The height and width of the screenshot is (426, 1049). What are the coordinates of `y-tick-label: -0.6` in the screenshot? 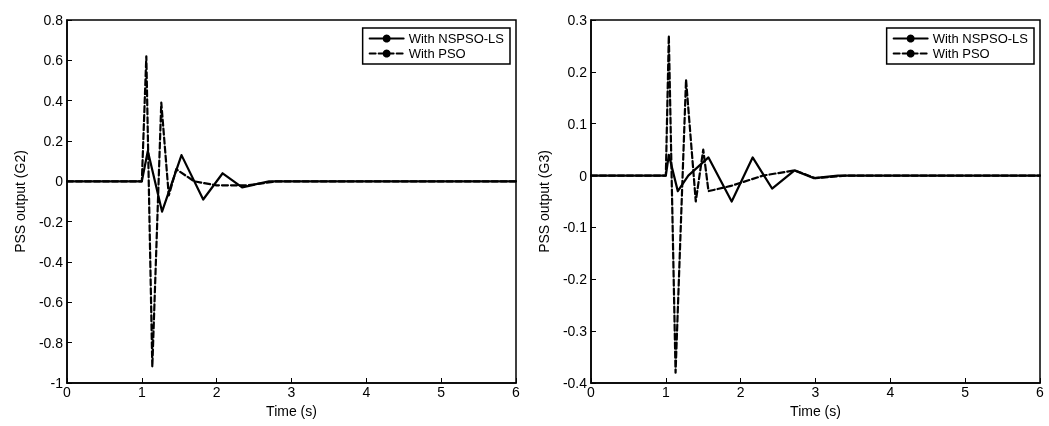 It's located at (51, 302).